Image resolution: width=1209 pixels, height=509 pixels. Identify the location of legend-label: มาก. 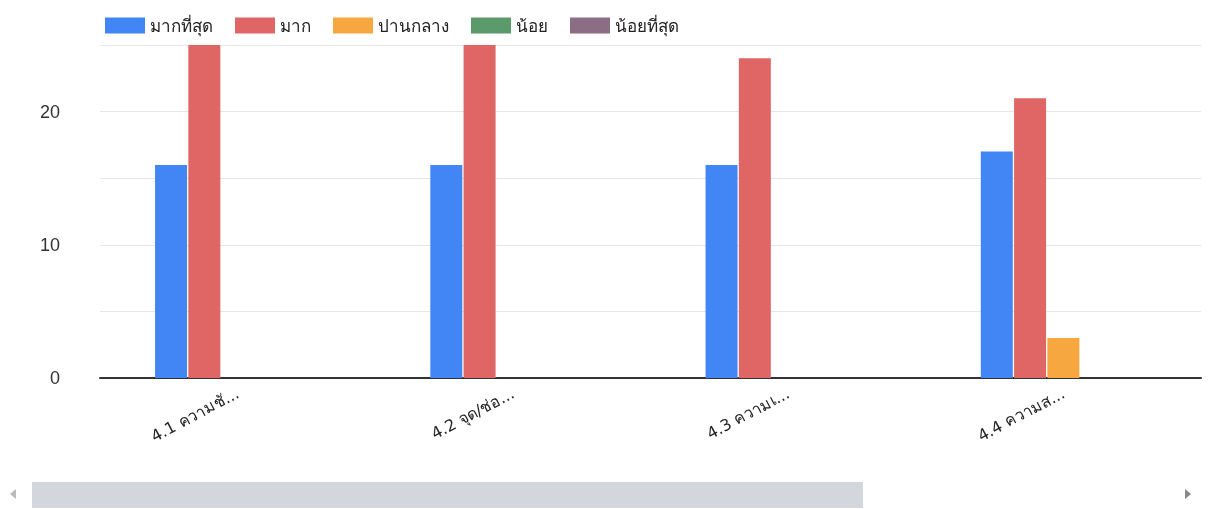
(295, 25).